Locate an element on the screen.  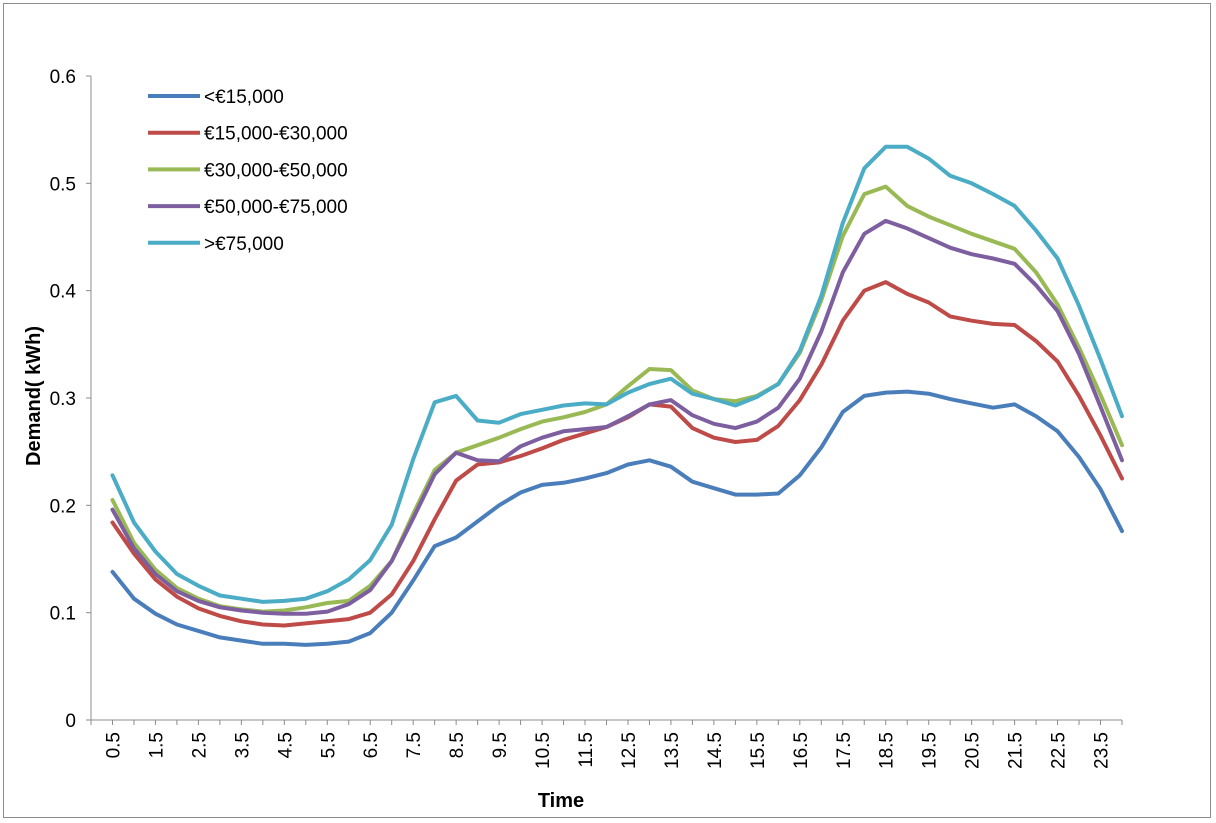
x-tick-label: 17.5 is located at coordinates (844, 750).